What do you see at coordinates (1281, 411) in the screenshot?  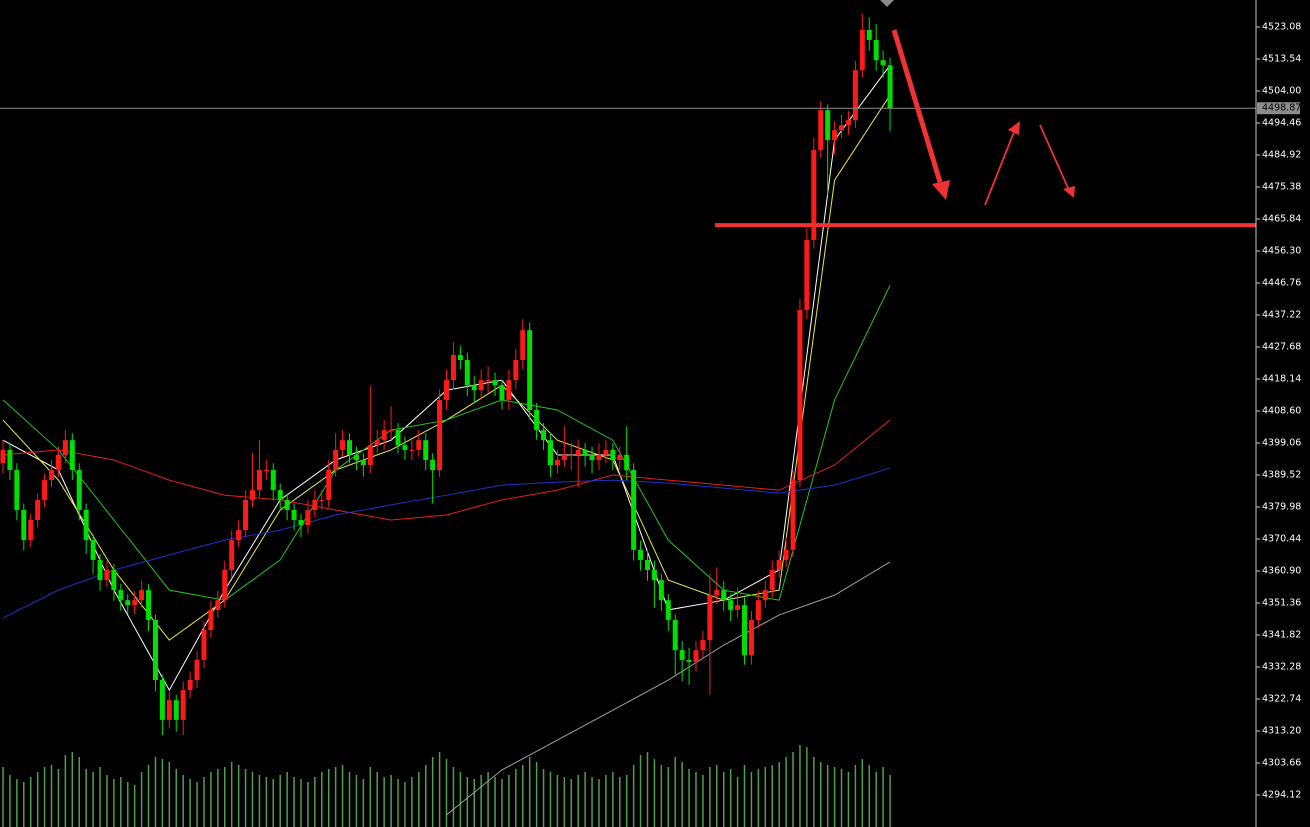 I see `y-tick-label: 4408.60` at bounding box center [1281, 411].